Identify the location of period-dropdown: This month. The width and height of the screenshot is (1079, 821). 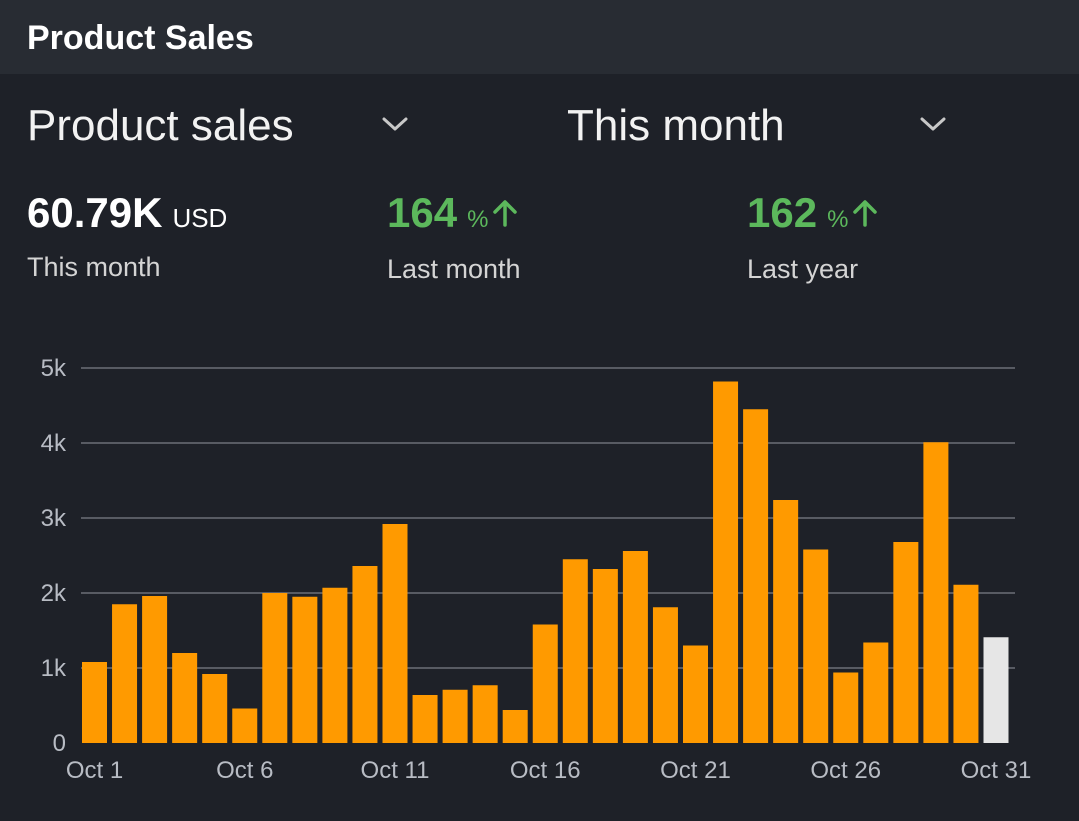
(762, 128).